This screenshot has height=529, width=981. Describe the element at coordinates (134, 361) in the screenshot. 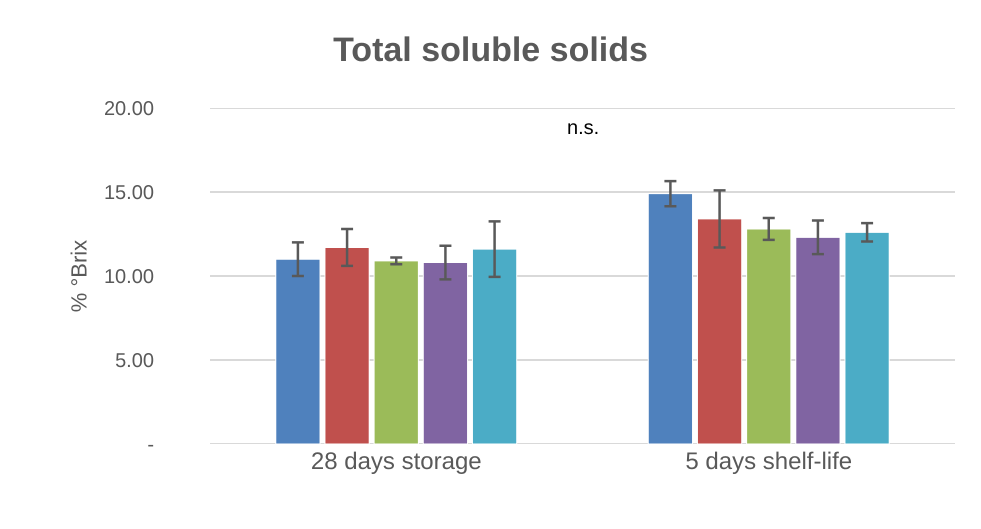

I see `y-tick-label: 5.00` at that location.